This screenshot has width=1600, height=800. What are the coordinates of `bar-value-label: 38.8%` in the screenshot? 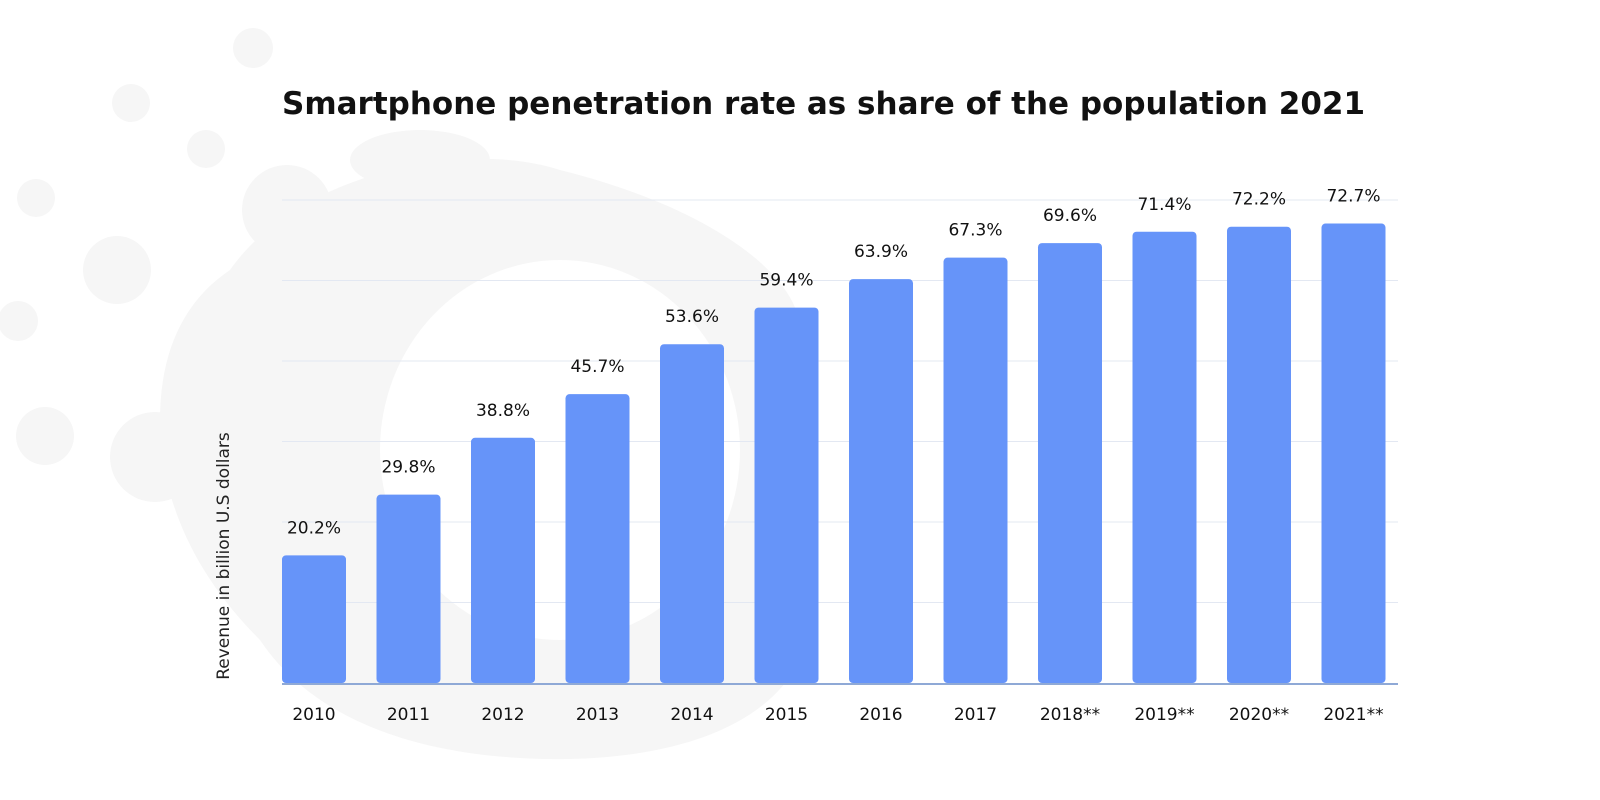 It's located at (503, 411).